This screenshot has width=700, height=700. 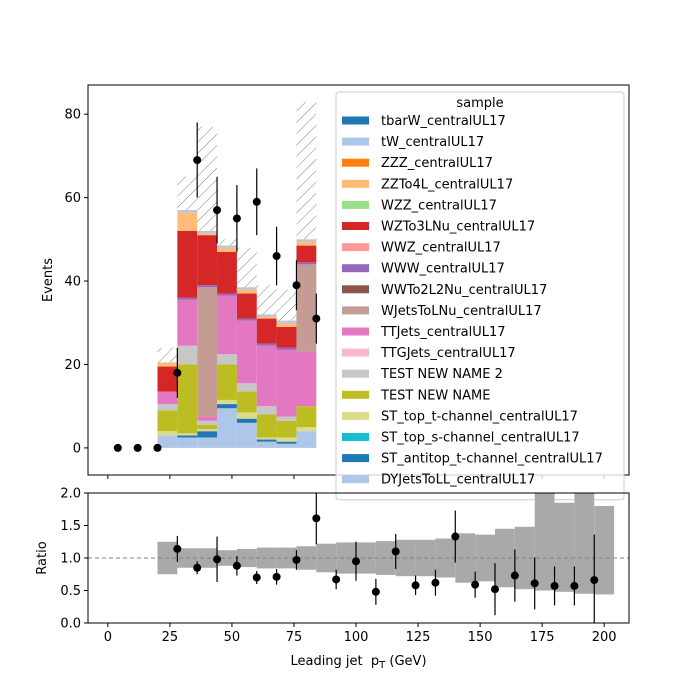 I want to click on ratio-y-tick-label: 2.0, so click(x=70, y=494).